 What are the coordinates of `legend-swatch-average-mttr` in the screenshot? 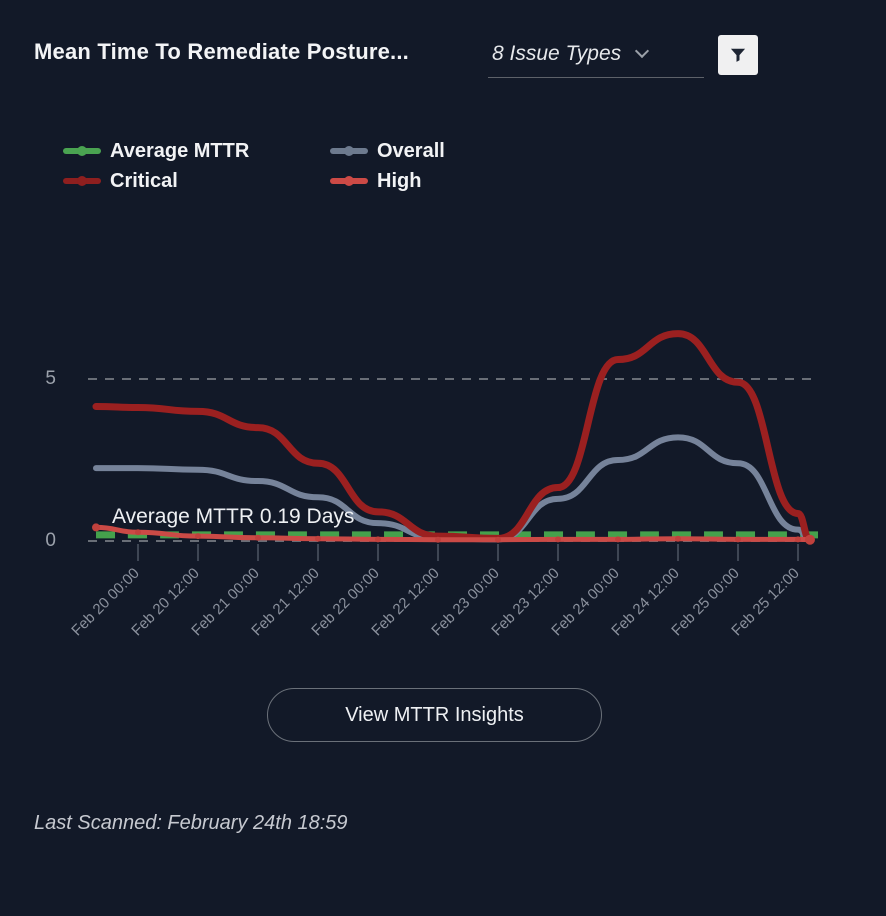 It's located at (82, 151).